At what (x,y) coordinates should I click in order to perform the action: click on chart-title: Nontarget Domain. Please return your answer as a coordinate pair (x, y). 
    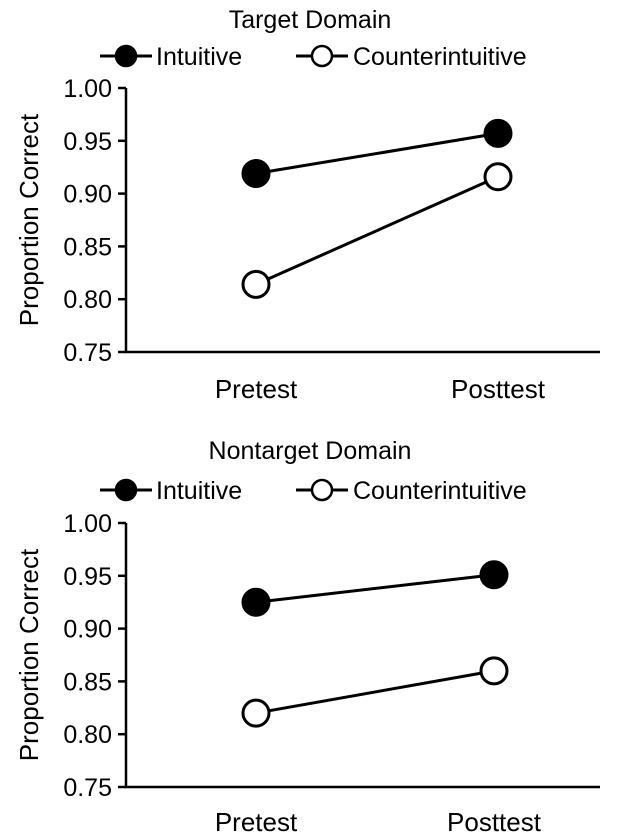
    Looking at the image, I should click on (310, 451).